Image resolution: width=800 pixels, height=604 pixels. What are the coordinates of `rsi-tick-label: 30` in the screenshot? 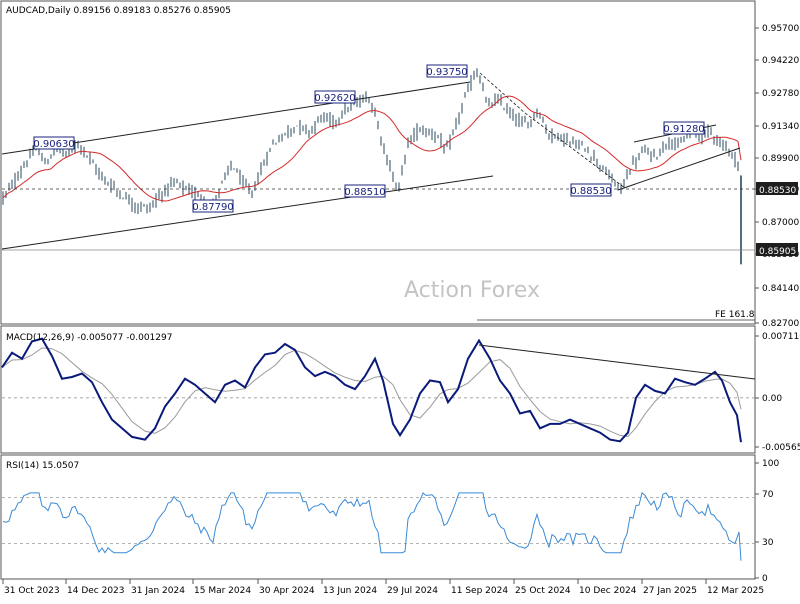 It's located at (768, 543).